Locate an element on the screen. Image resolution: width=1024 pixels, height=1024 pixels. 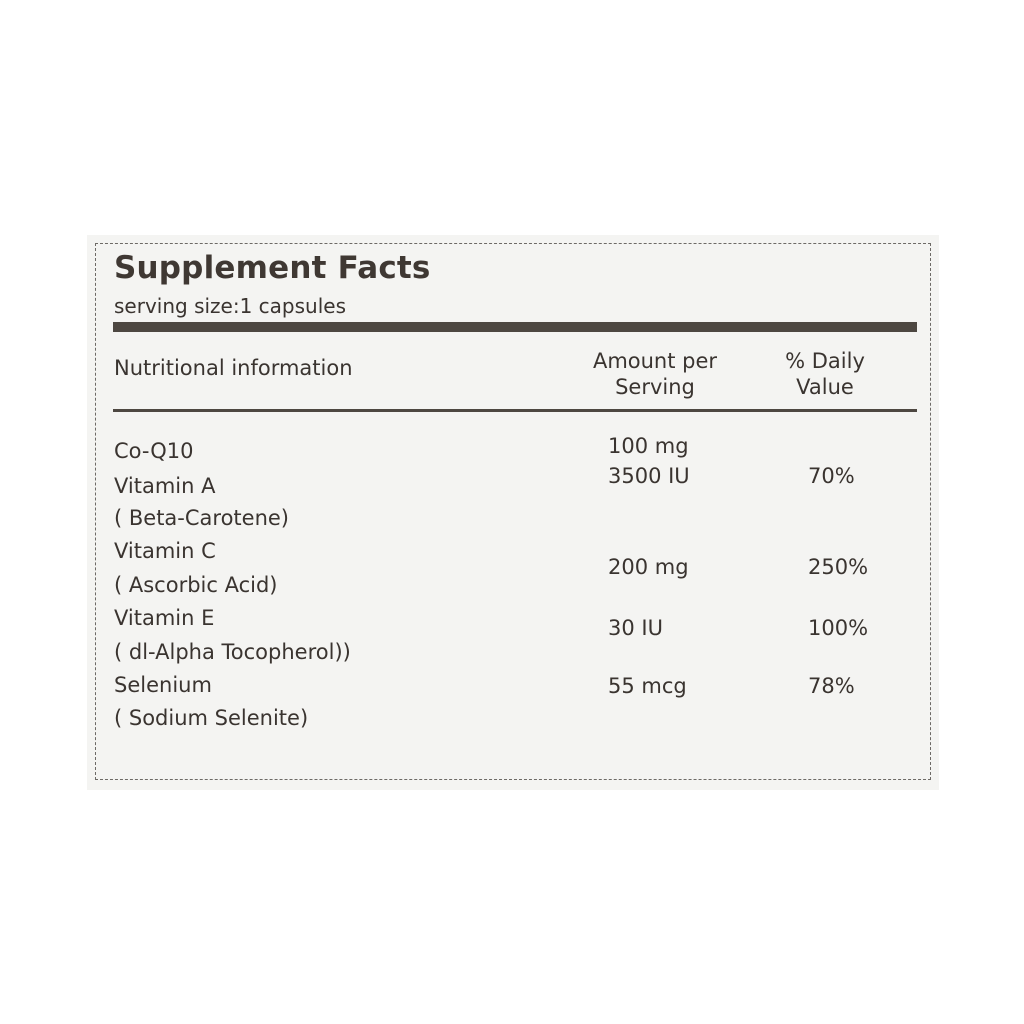
nutrient-name: Vitamin E is located at coordinates (164, 618).